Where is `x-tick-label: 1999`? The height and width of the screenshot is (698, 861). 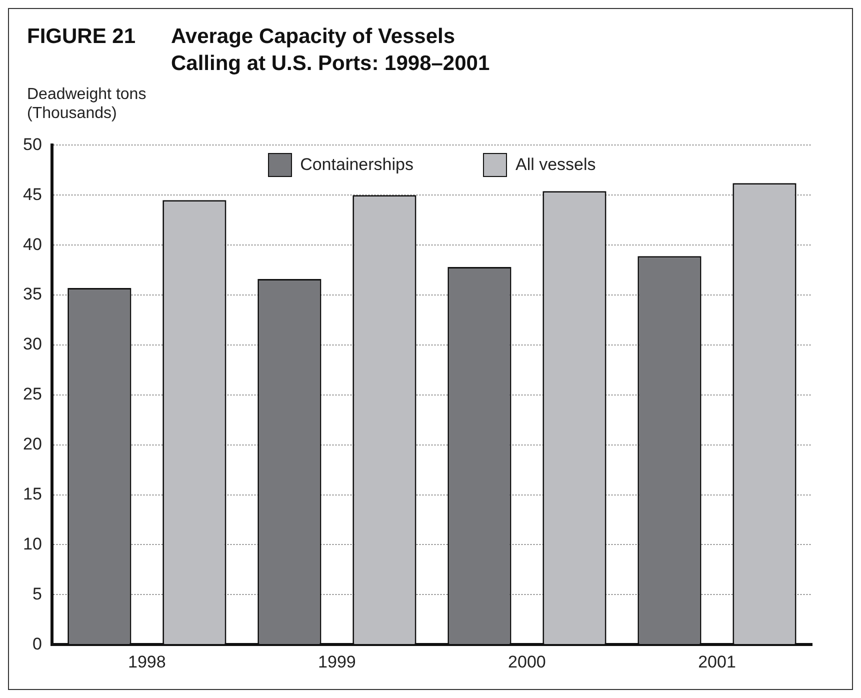
x-tick-label: 1999 is located at coordinates (337, 662).